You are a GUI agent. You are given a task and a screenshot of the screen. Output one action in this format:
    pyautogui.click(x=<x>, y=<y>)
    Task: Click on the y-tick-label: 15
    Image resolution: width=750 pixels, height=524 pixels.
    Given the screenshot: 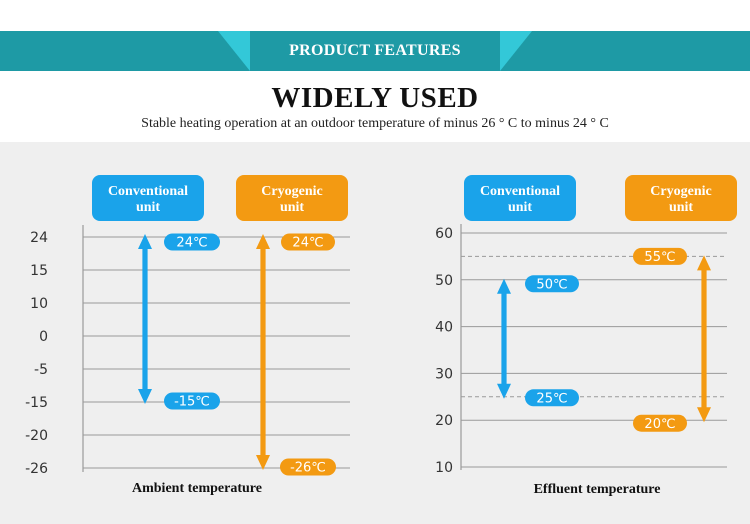 What is the action you would take?
    pyautogui.click(x=39, y=271)
    